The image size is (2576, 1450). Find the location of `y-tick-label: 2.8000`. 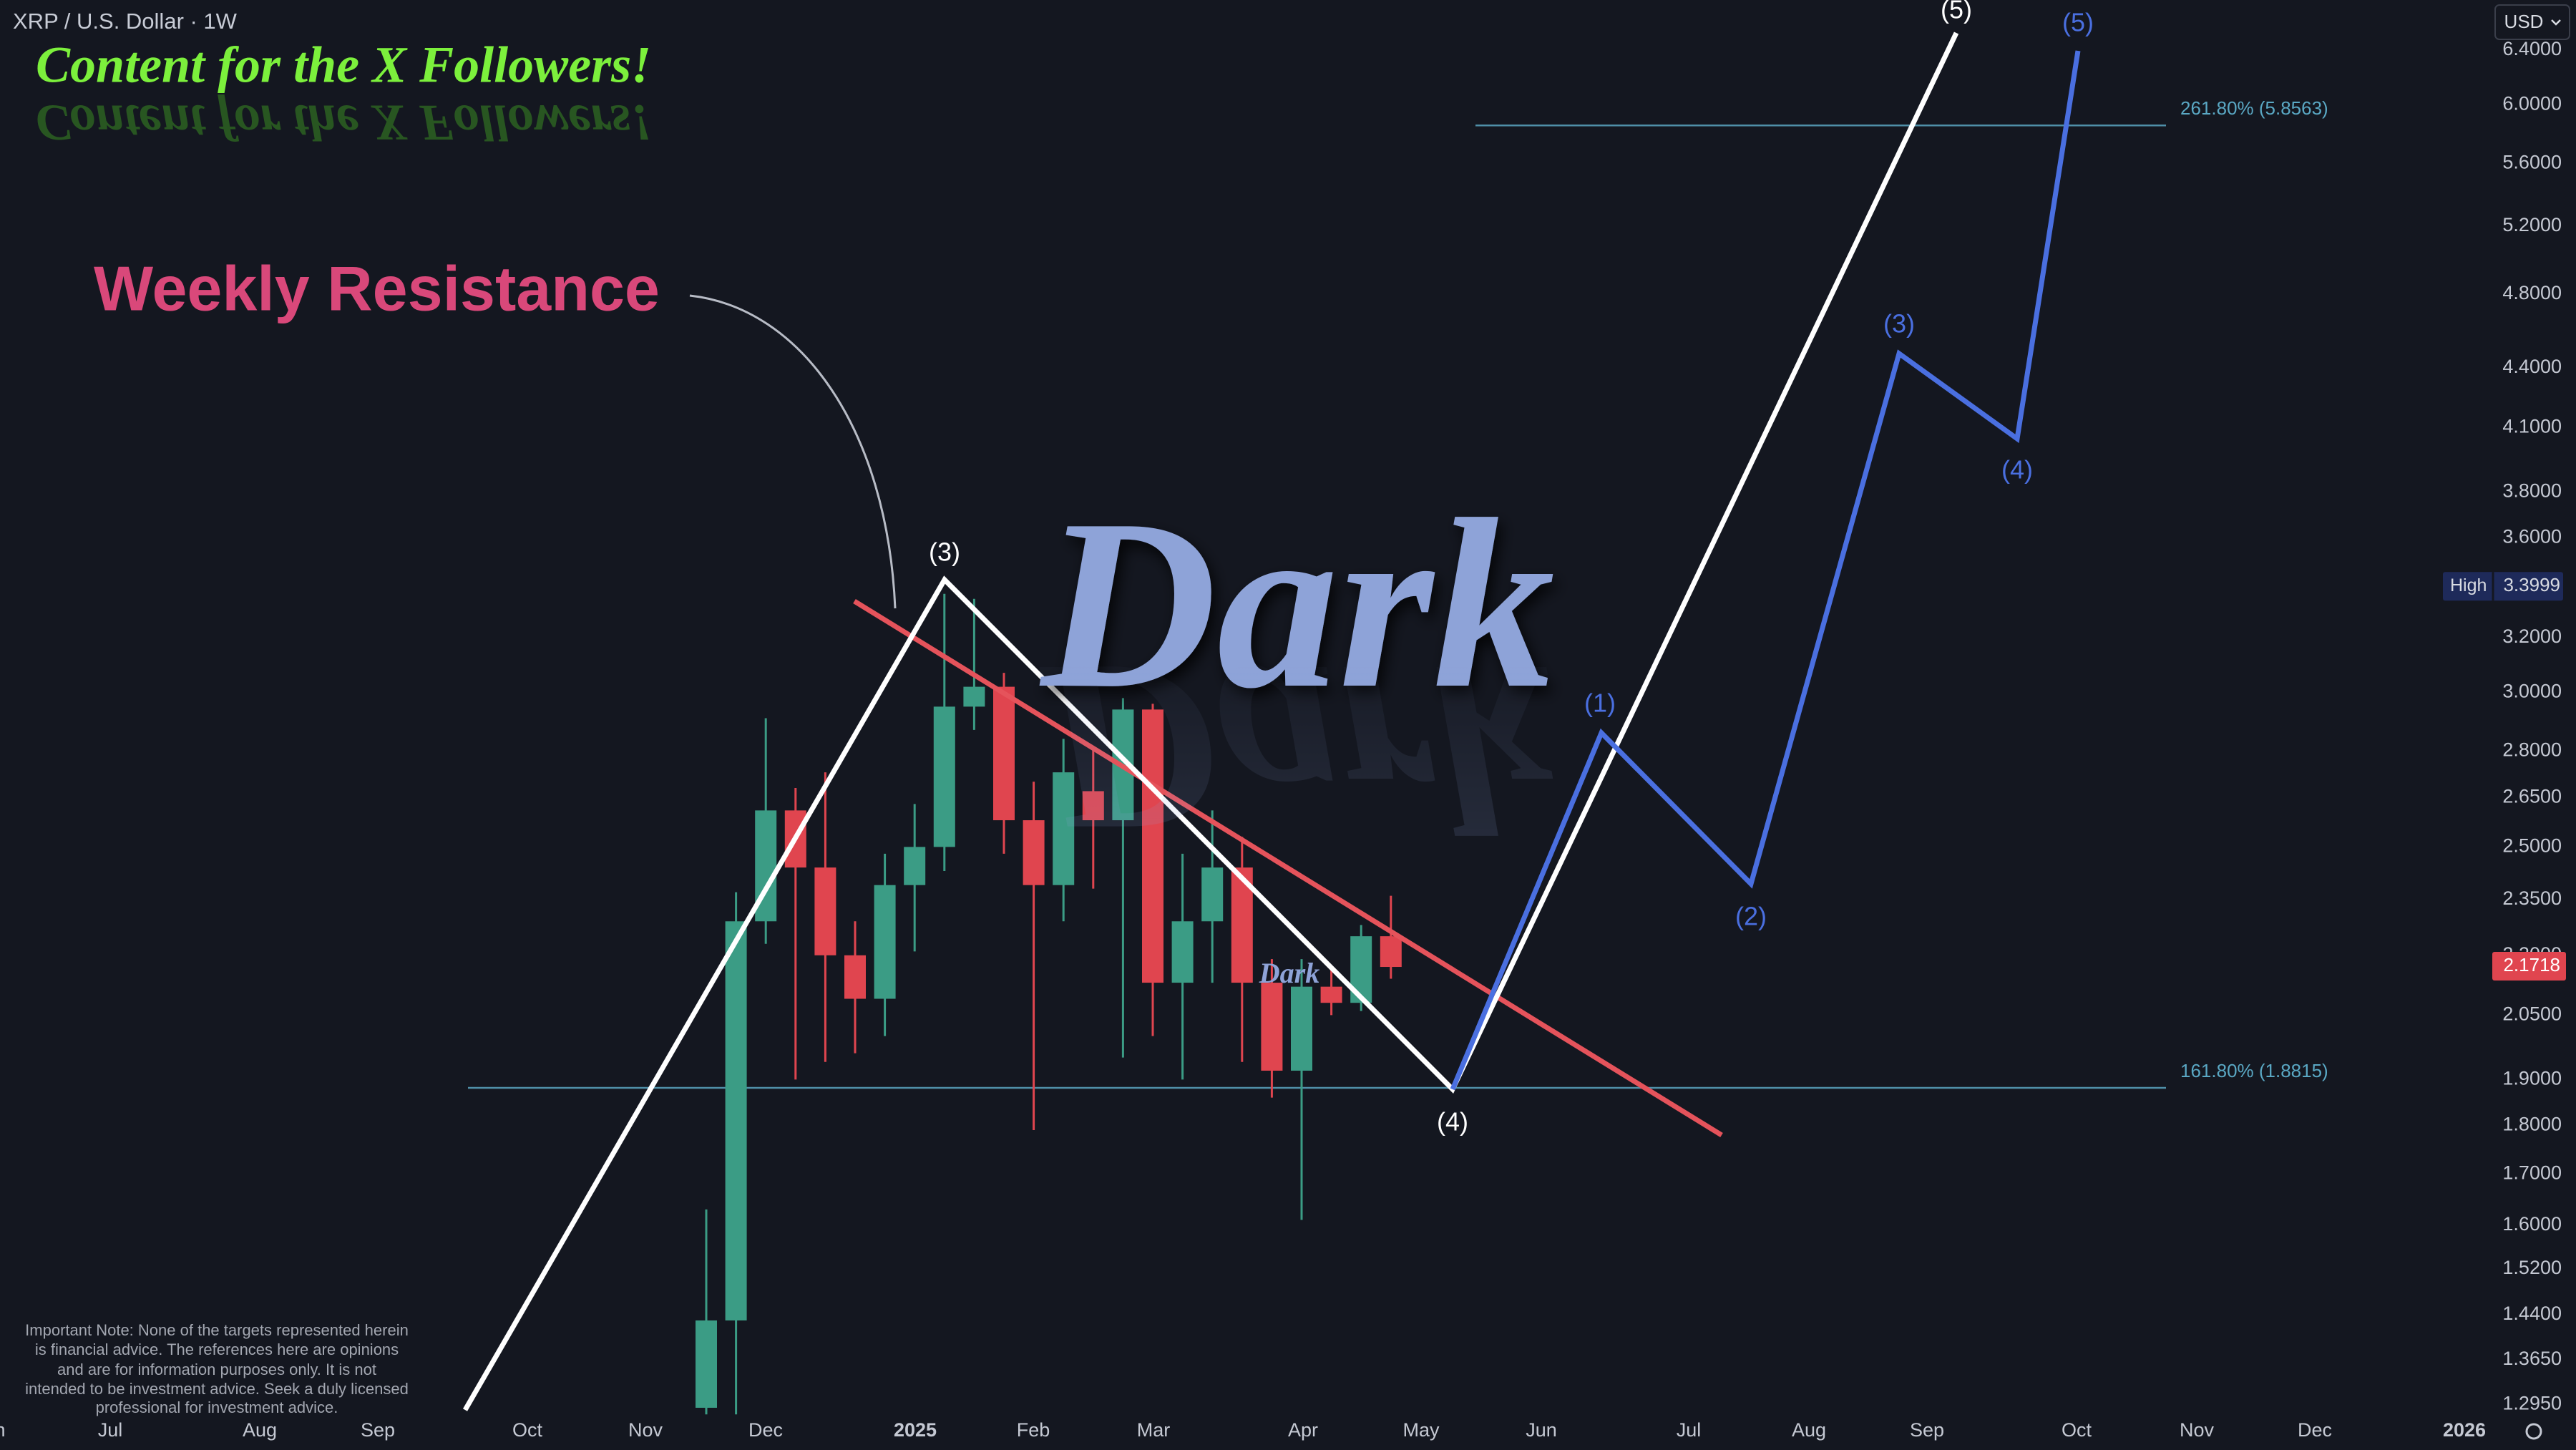

y-tick-label: 2.8000 is located at coordinates (2532, 749).